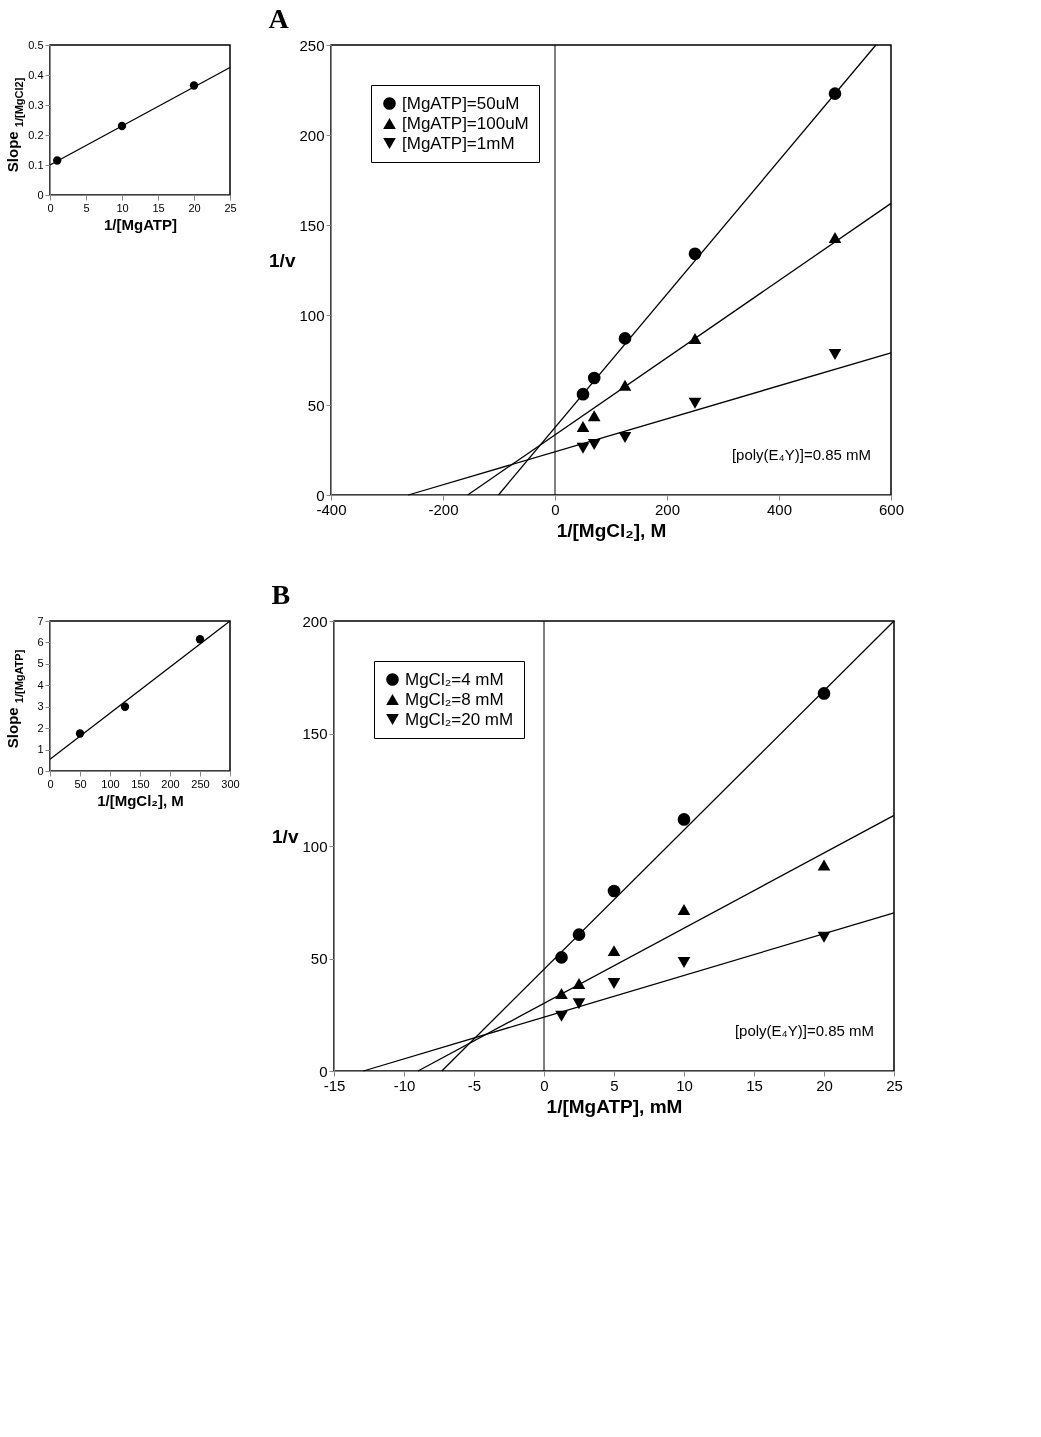 The width and height of the screenshot is (1041, 1437). I want to click on x-tick-label: 150, so click(140, 783).